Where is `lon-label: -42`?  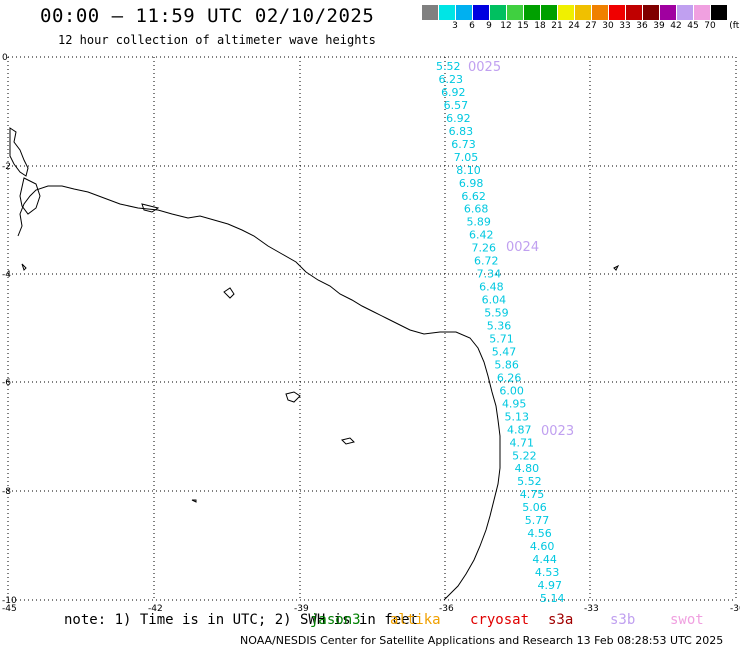
lon-label: -42 is located at coordinates (155, 609).